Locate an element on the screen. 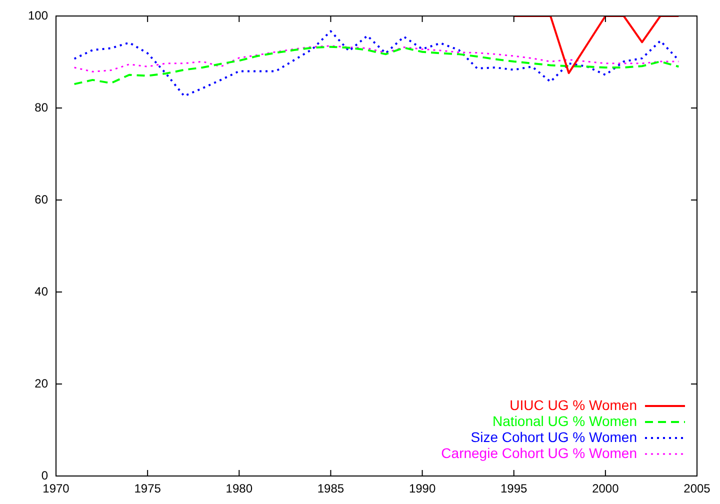  y-tick-label: 60 is located at coordinates (41, 199).